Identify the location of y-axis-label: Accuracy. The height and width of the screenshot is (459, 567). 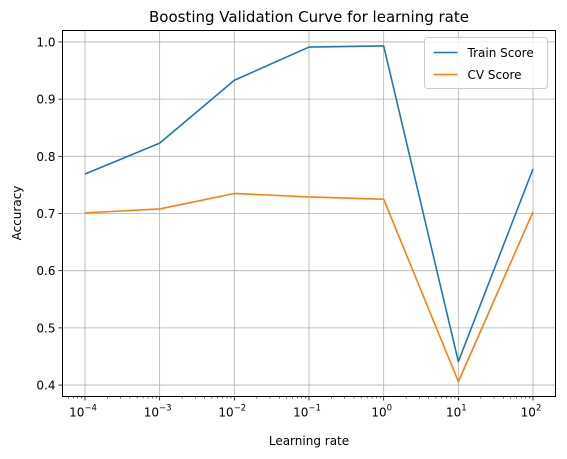
(17, 213).